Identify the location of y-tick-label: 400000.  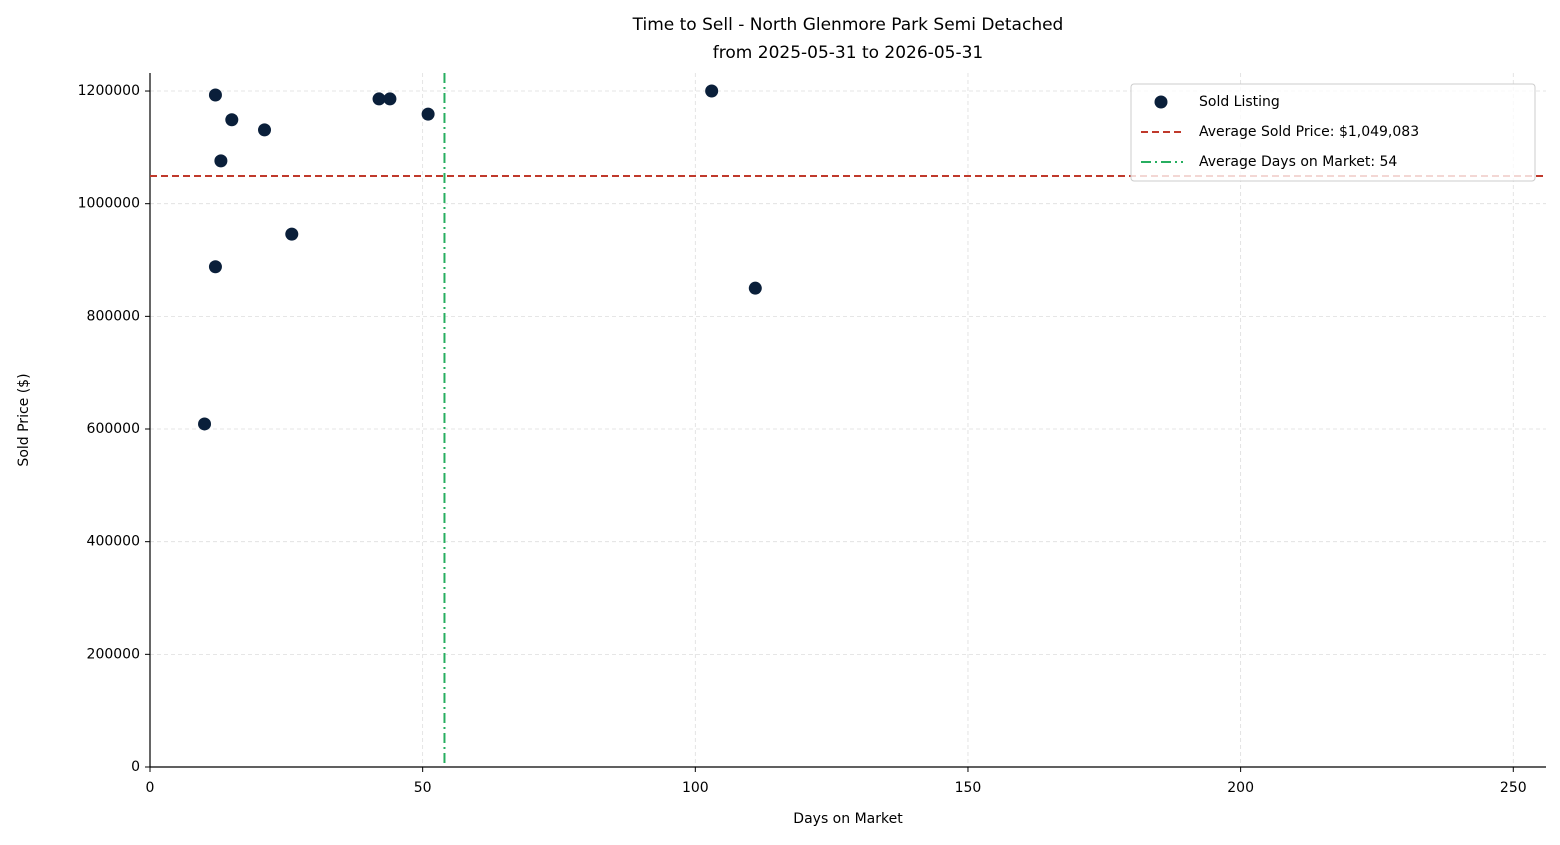
(113, 542).